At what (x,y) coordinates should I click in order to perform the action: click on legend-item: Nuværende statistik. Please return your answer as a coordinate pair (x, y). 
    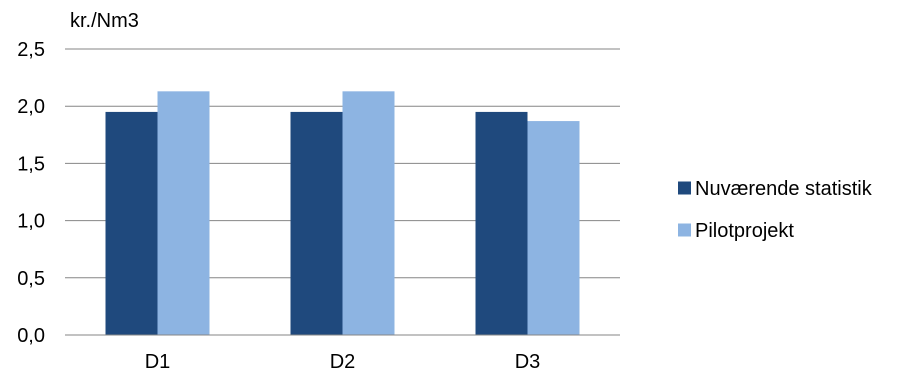
    Looking at the image, I should click on (775, 189).